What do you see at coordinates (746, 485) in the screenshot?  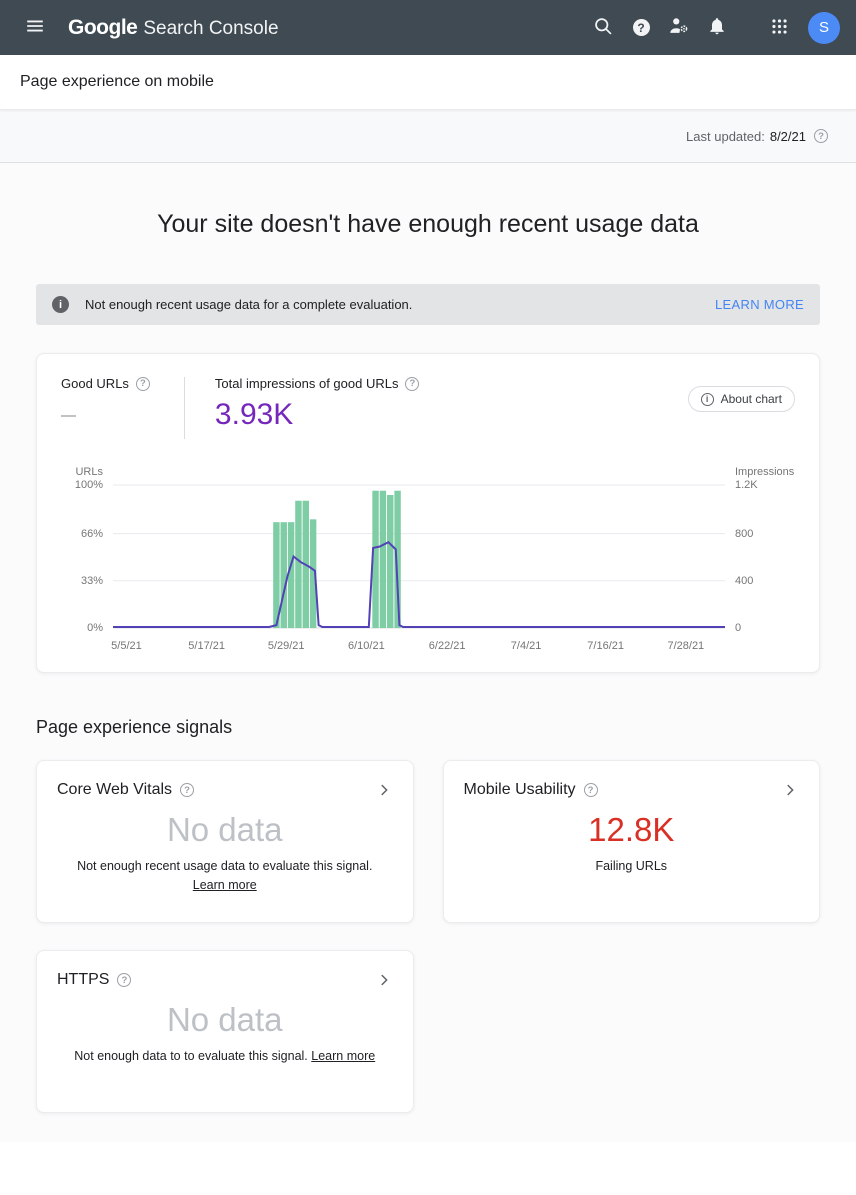 I see `axis-tick-label: 1.2K` at bounding box center [746, 485].